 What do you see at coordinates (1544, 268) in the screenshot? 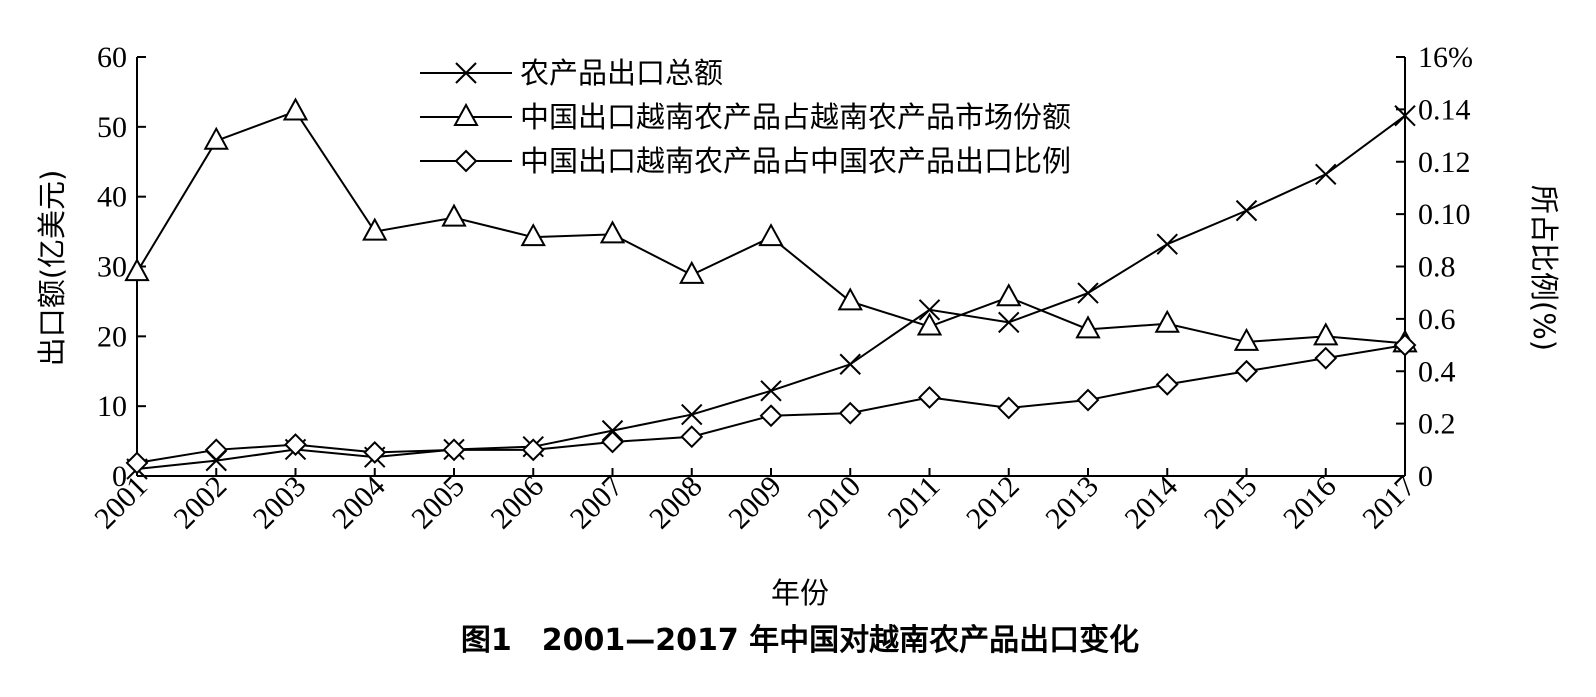
I see `y-axis-right-title: 所占比例(%)` at bounding box center [1544, 268].